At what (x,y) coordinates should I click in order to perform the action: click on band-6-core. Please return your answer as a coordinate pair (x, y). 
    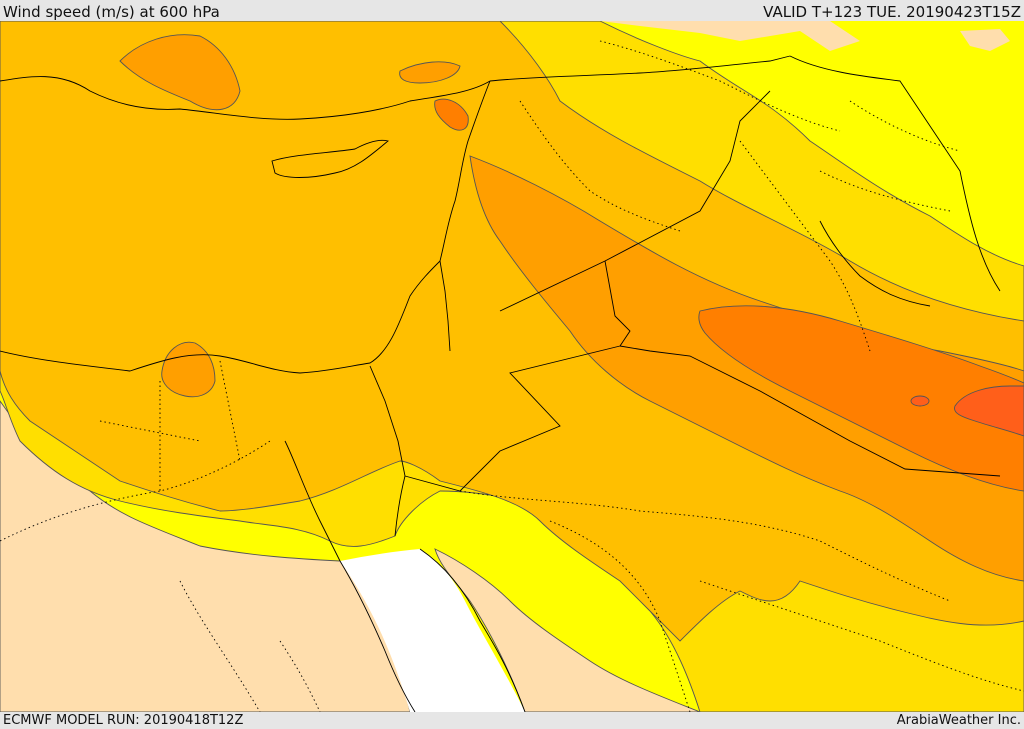
    Looking at the image, I should click on (989, 411).